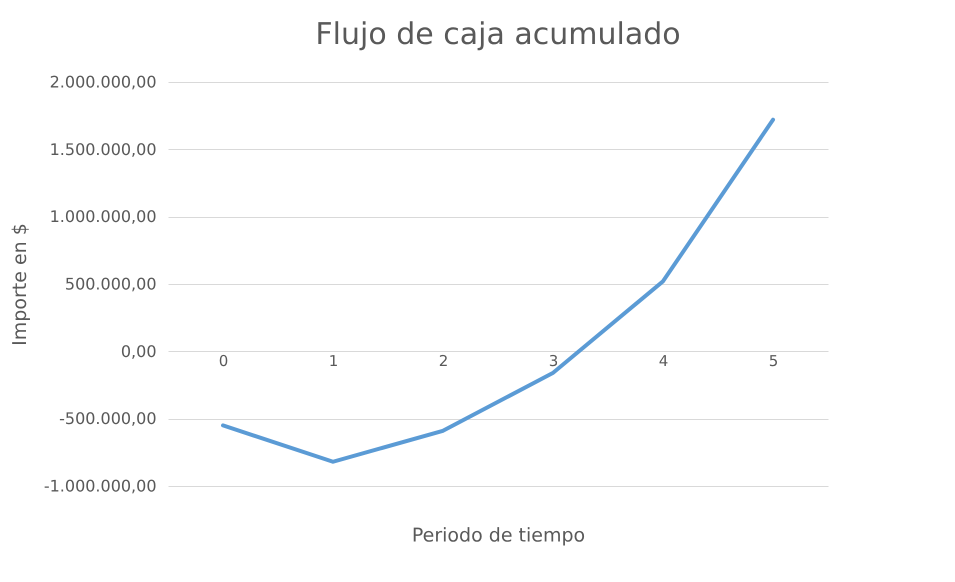 The height and width of the screenshot is (582, 955). I want to click on y-tick-label: 0,00, so click(138, 351).